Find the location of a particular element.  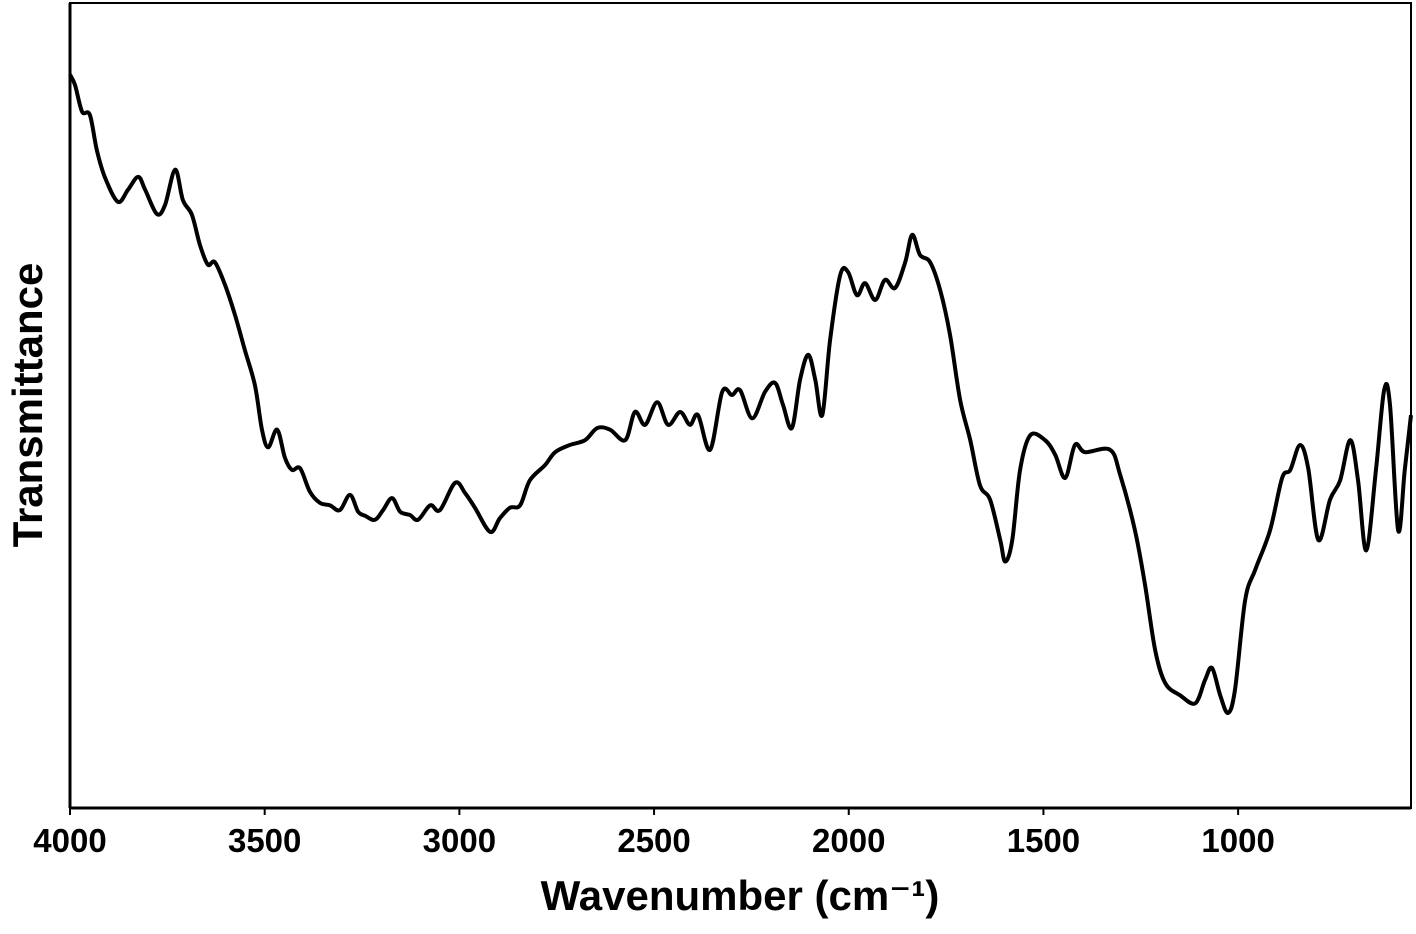

x-tick-label: 2000 is located at coordinates (848, 840).